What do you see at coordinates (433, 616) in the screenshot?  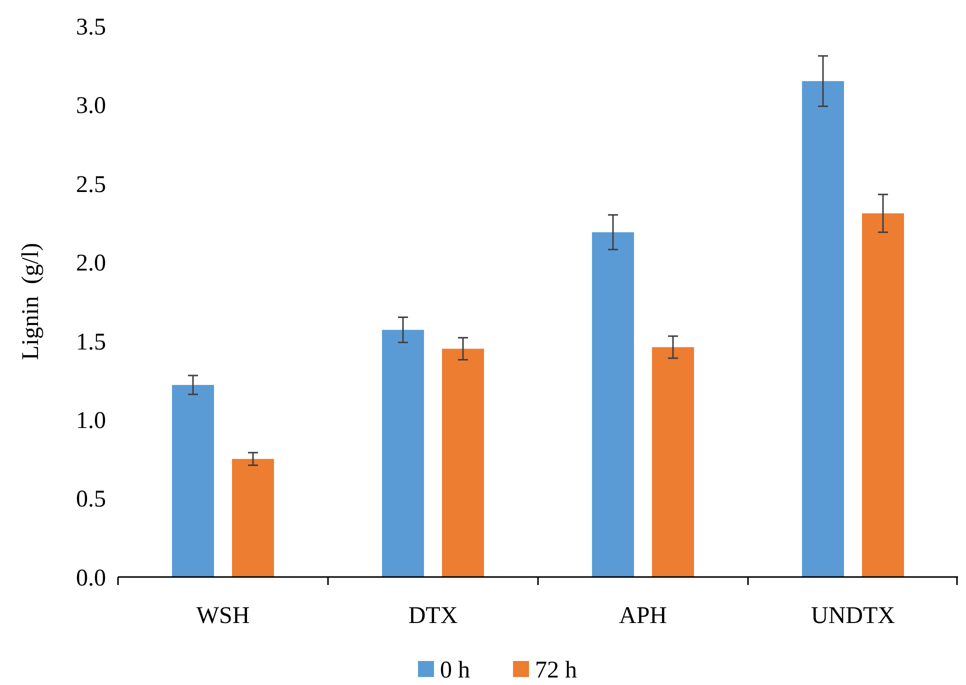 I see `x-tick-label: DTX` at bounding box center [433, 616].